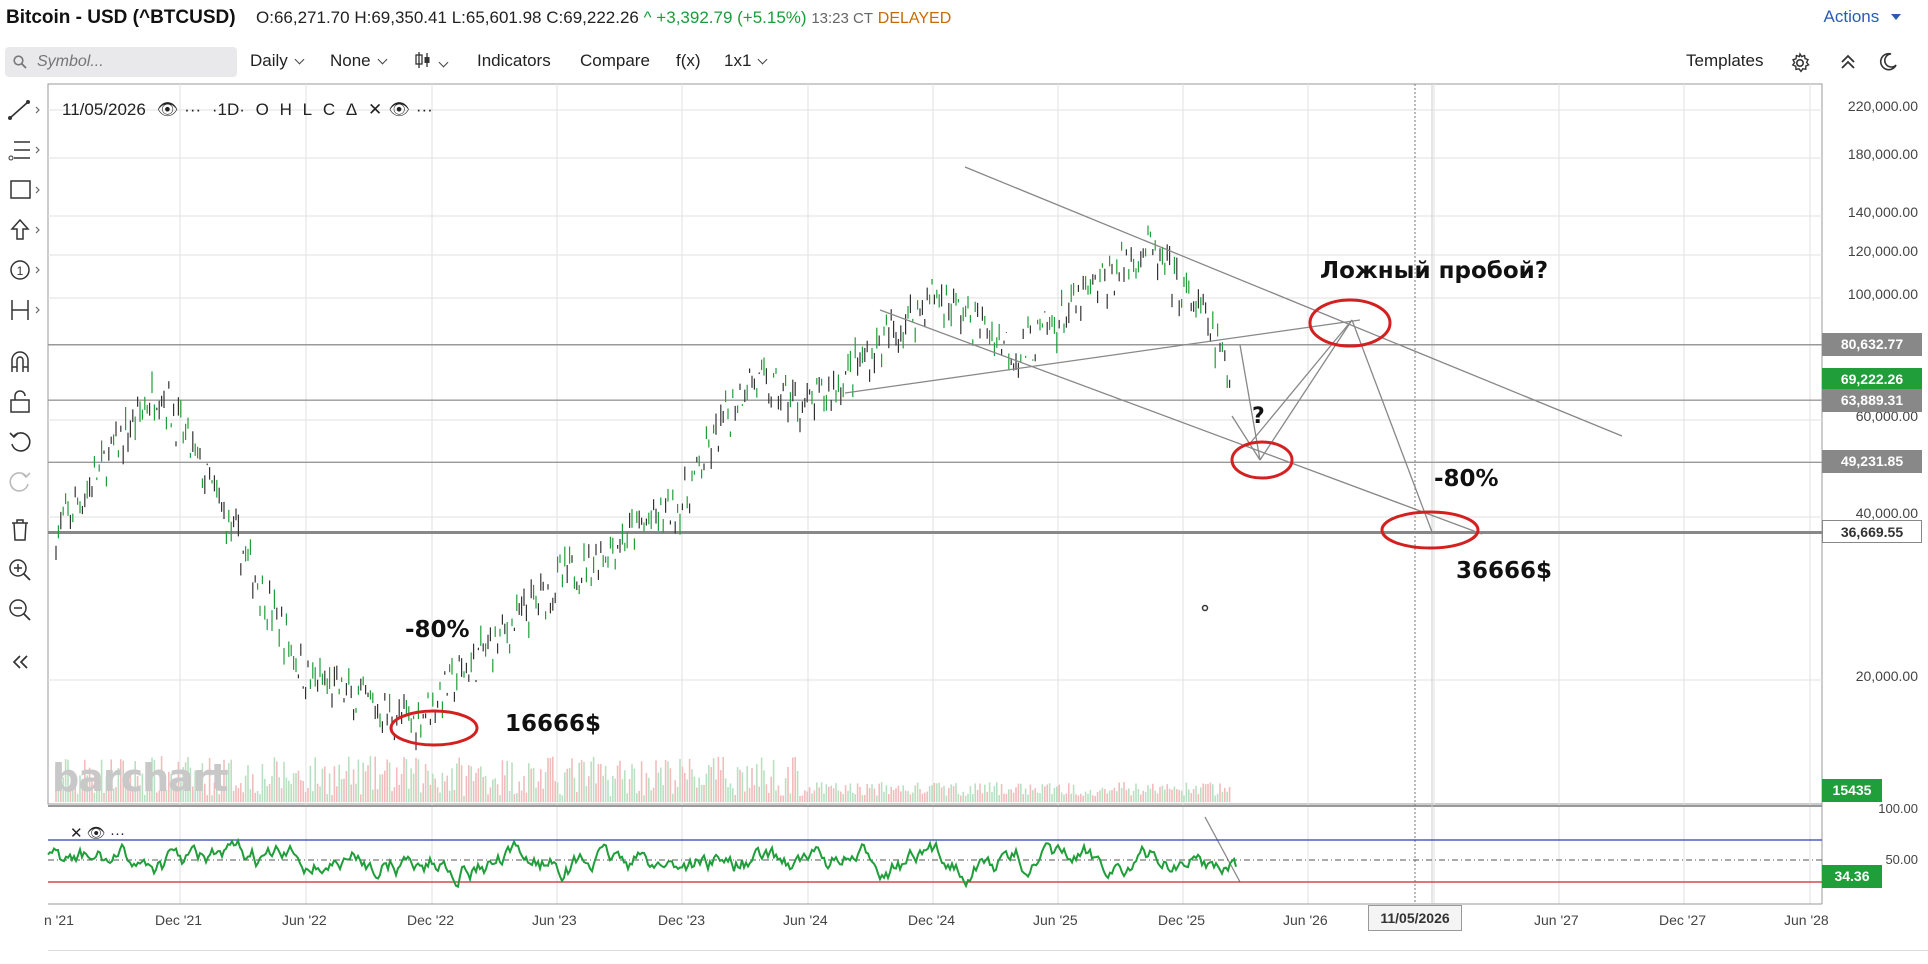 The image size is (1928, 964). What do you see at coordinates (24, 150) in the screenshot?
I see `fib-tool` at bounding box center [24, 150].